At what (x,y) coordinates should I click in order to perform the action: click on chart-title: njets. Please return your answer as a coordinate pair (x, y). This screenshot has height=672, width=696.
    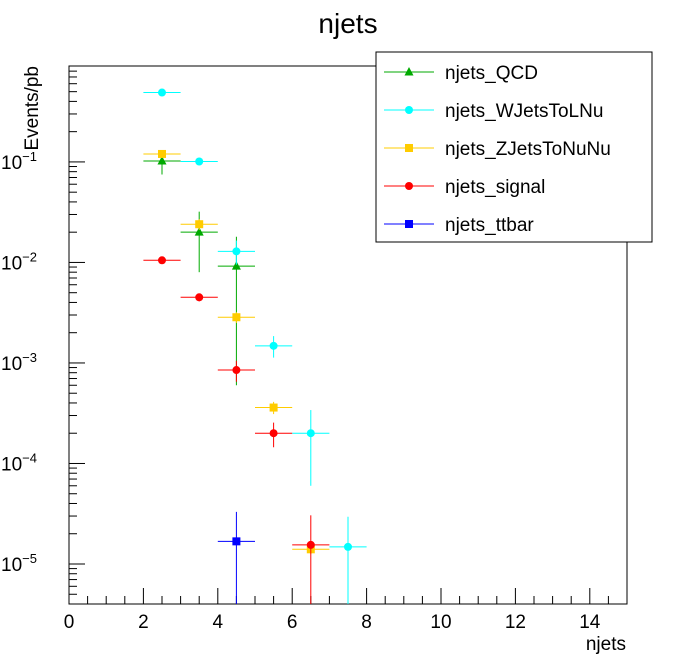
    Looking at the image, I should click on (347, 23).